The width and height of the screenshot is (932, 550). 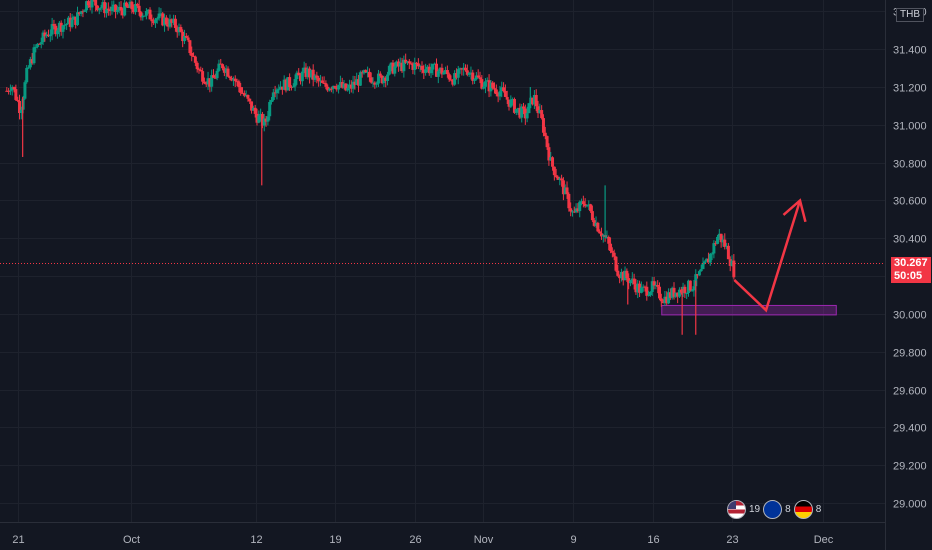 I want to click on y-tick-label: 29.800, so click(x=910, y=354).